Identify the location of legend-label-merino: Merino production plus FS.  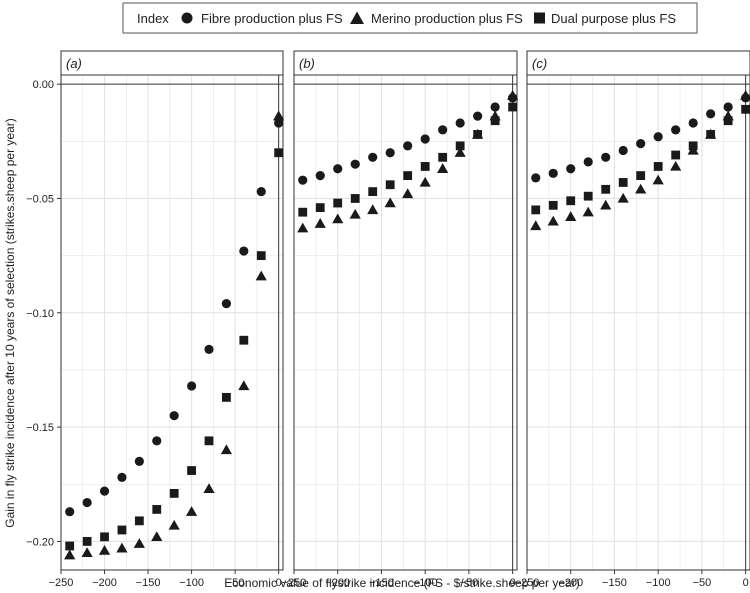
(447, 18).